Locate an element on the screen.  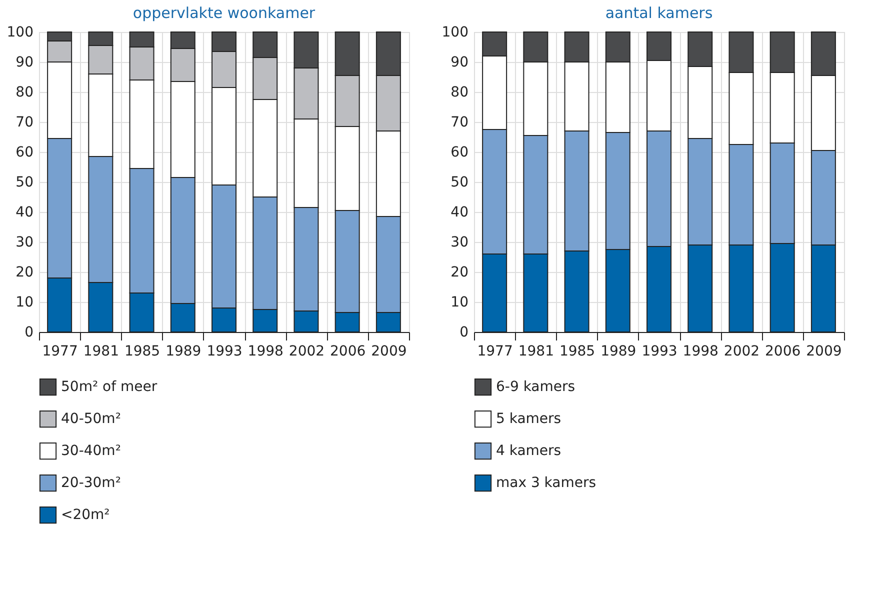
legend-label: 30-40m² is located at coordinates (91, 451).